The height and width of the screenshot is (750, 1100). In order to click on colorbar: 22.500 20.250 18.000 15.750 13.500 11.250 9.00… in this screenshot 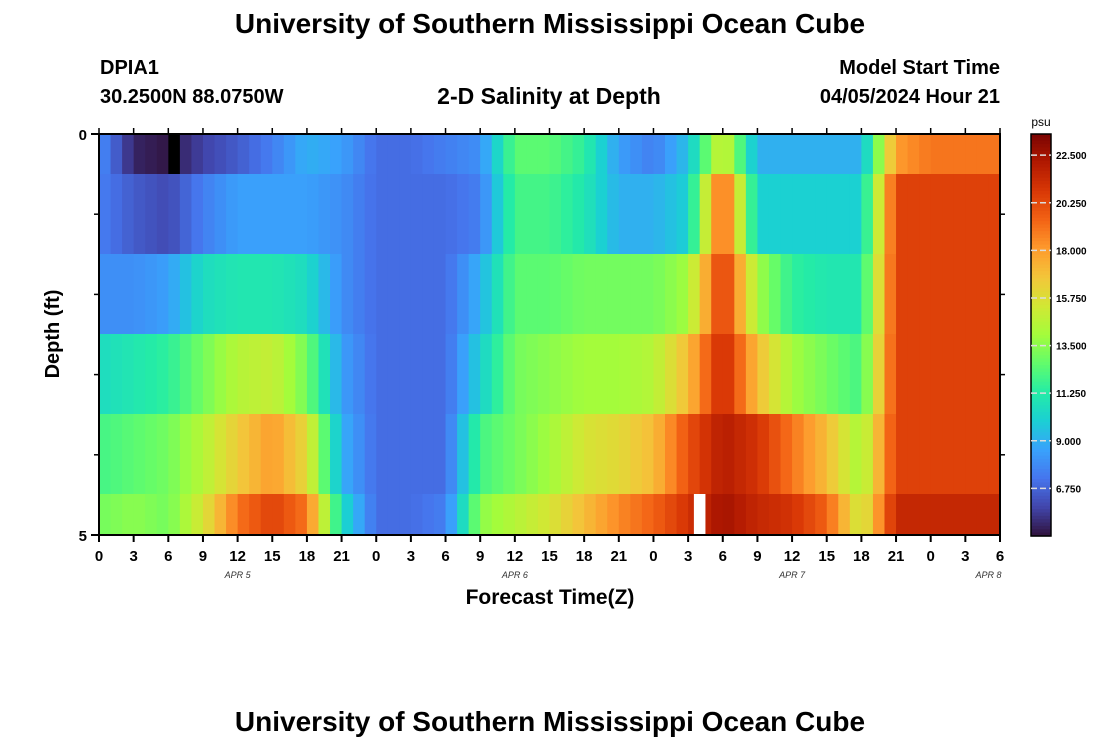, I will do `click(1058, 335)`.